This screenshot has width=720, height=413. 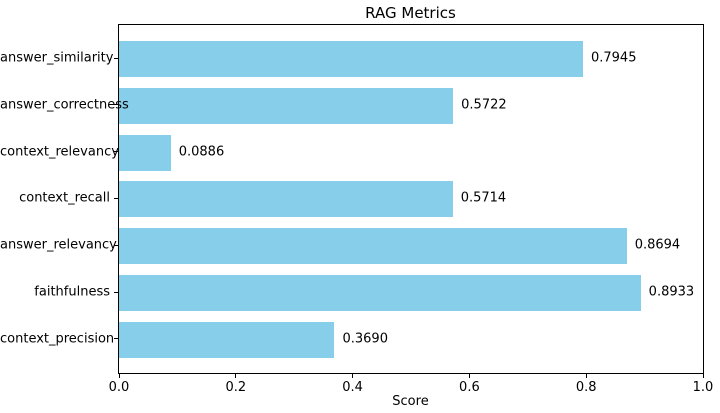 I want to click on y-tick-label: answer_similarity, so click(x=57, y=58).